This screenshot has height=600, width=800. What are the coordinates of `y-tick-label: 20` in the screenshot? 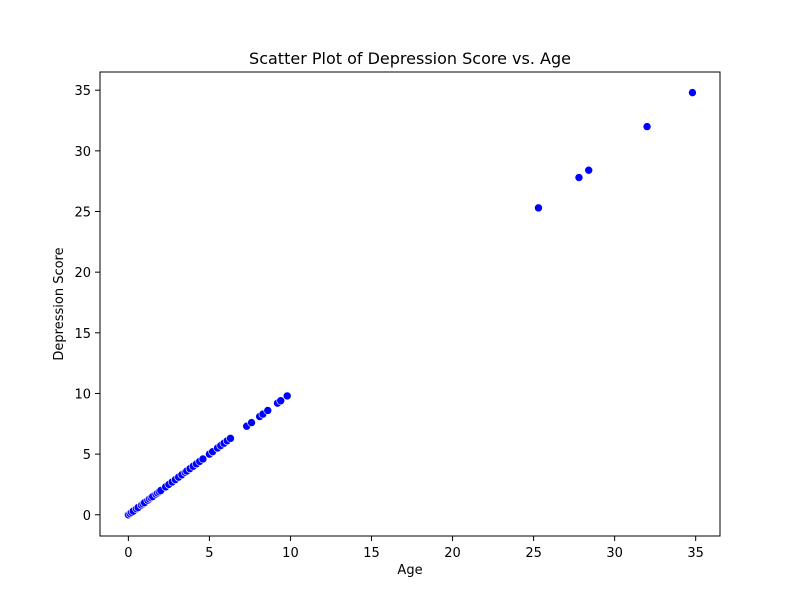 It's located at (82, 273).